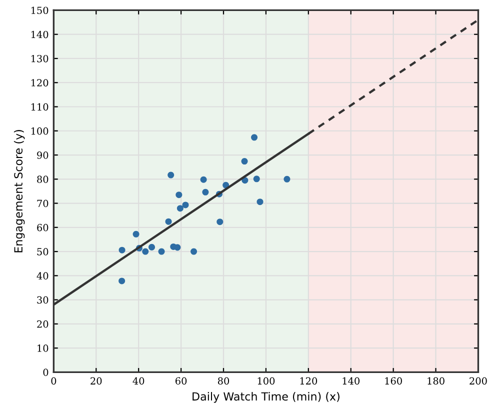  I want to click on y-tick-label: 120, so click(39, 82).